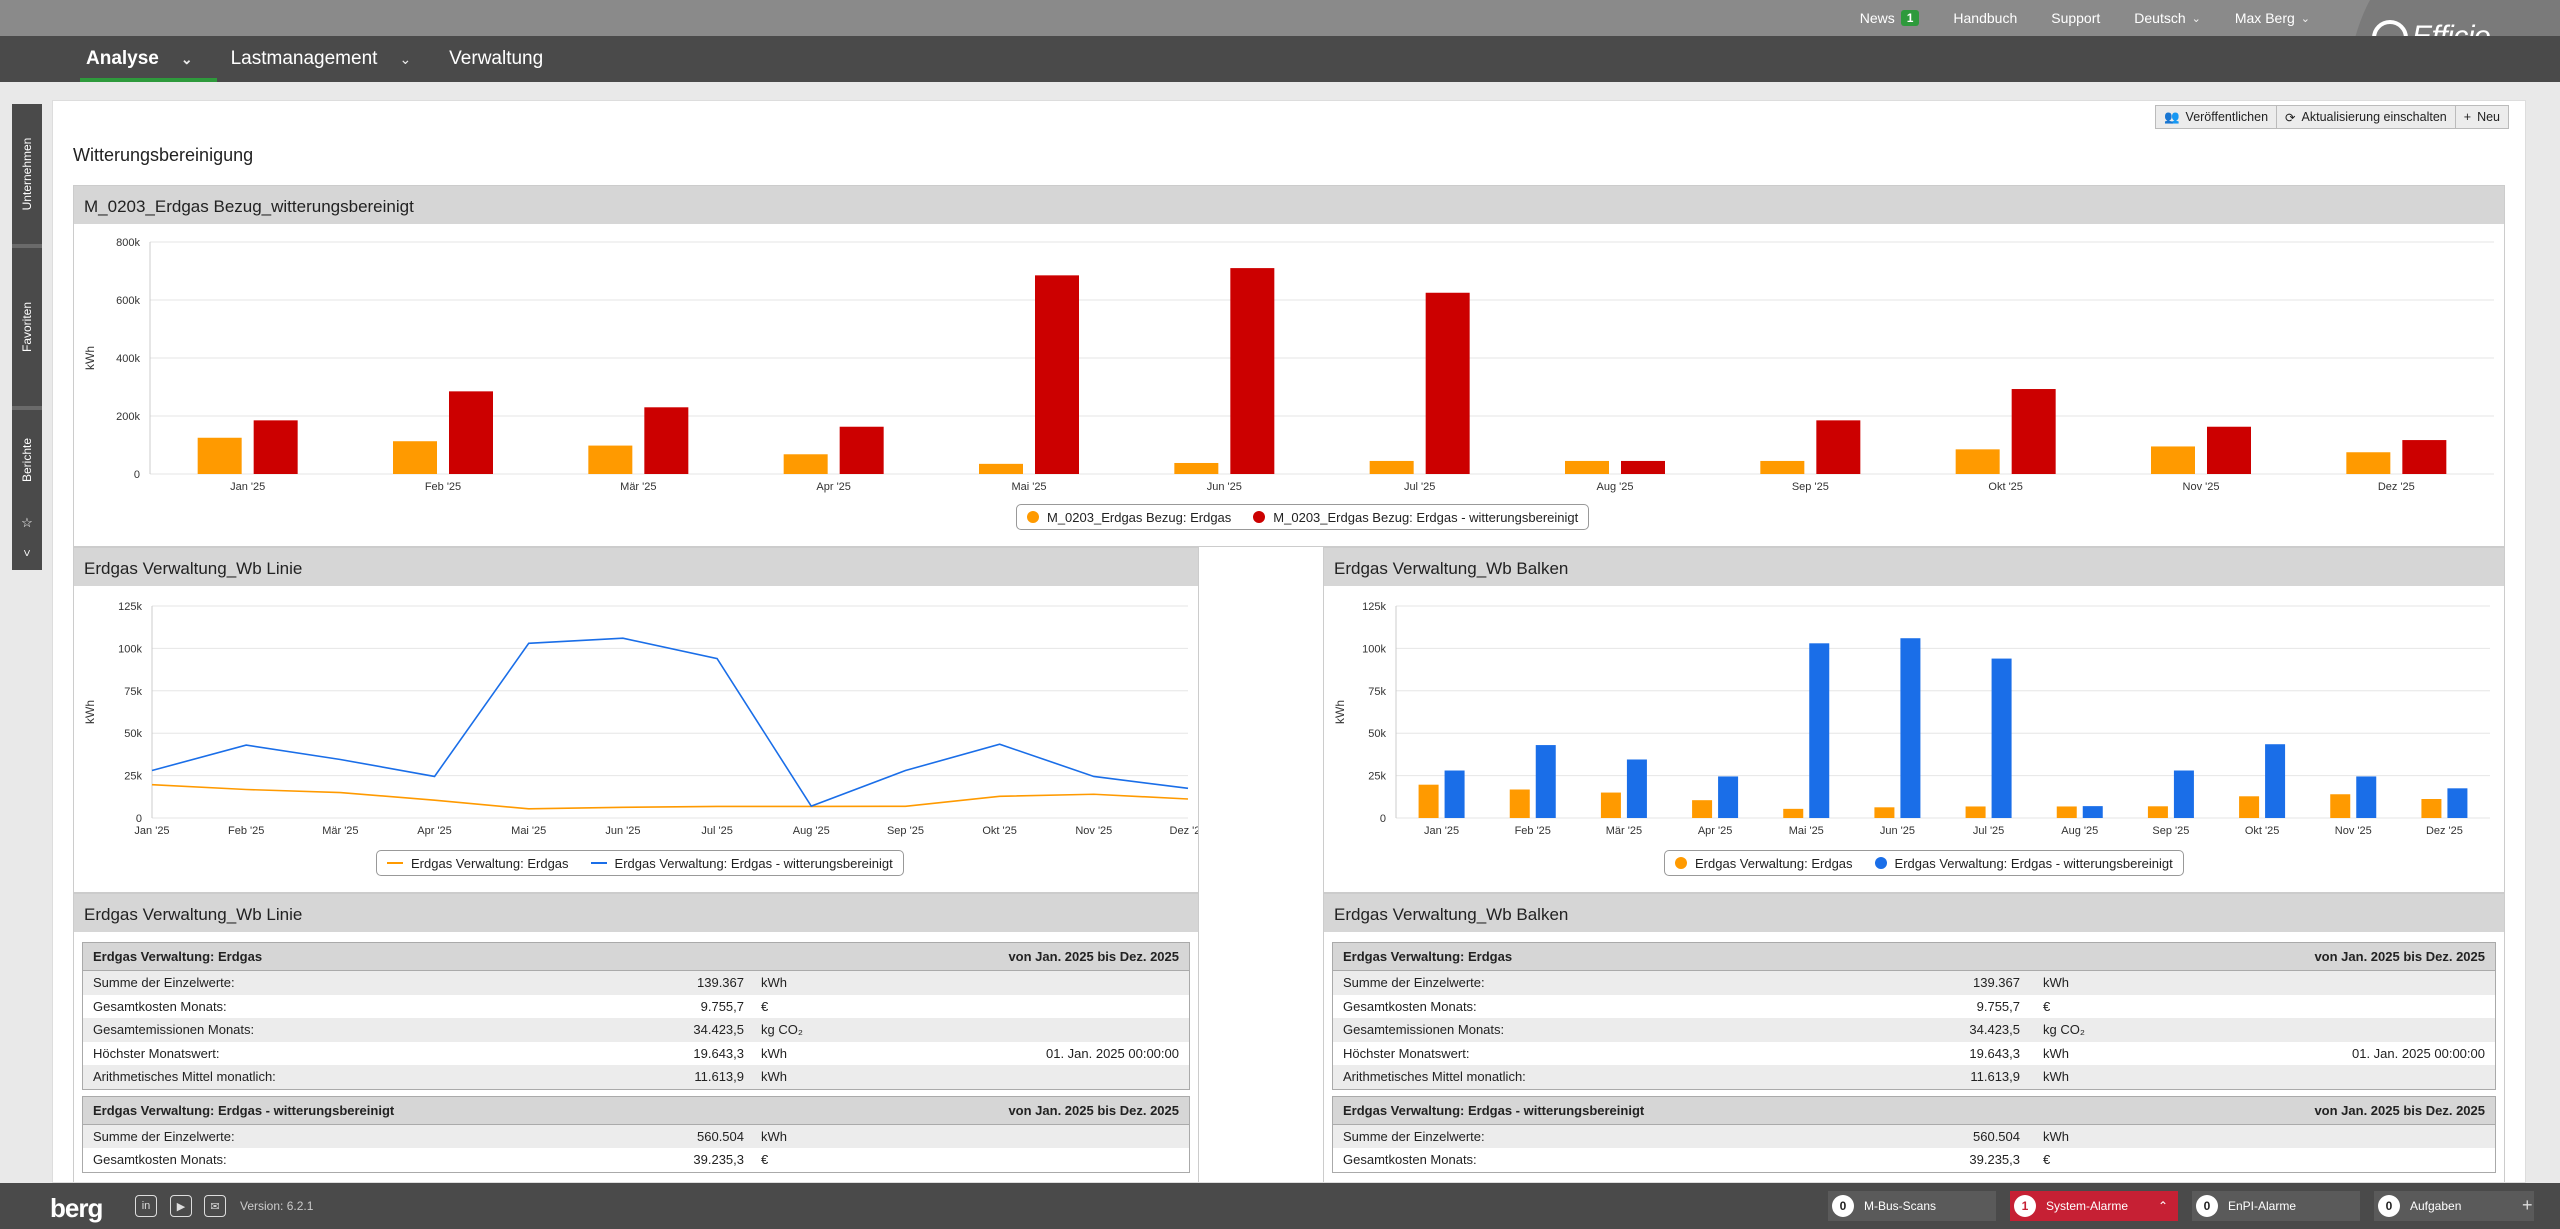 The image size is (2560, 1229). I want to click on legend-dot-orange, so click(1681, 863).